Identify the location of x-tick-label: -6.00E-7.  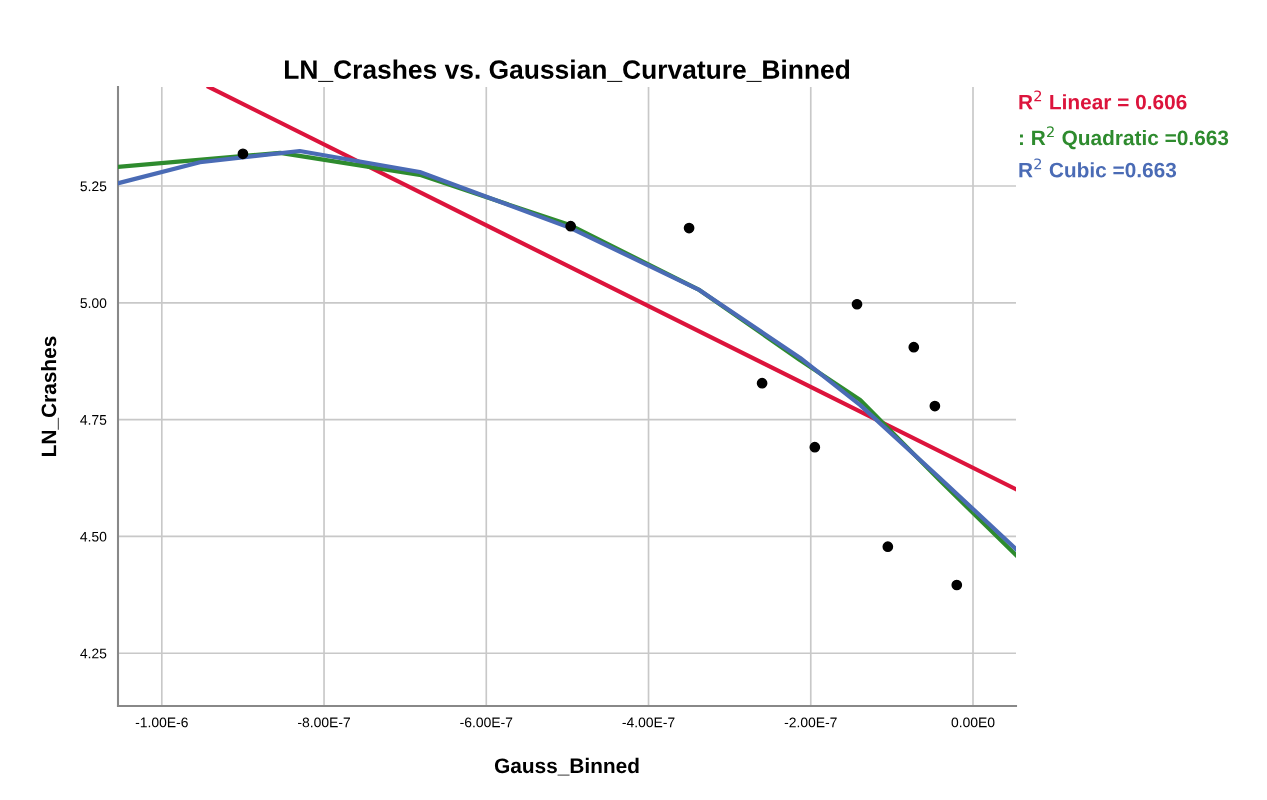
(486, 722).